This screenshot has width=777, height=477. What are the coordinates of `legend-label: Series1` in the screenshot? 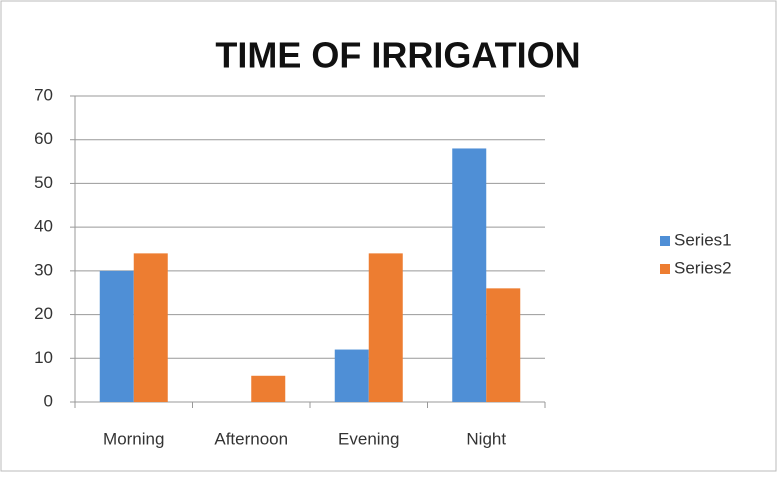 It's located at (703, 239).